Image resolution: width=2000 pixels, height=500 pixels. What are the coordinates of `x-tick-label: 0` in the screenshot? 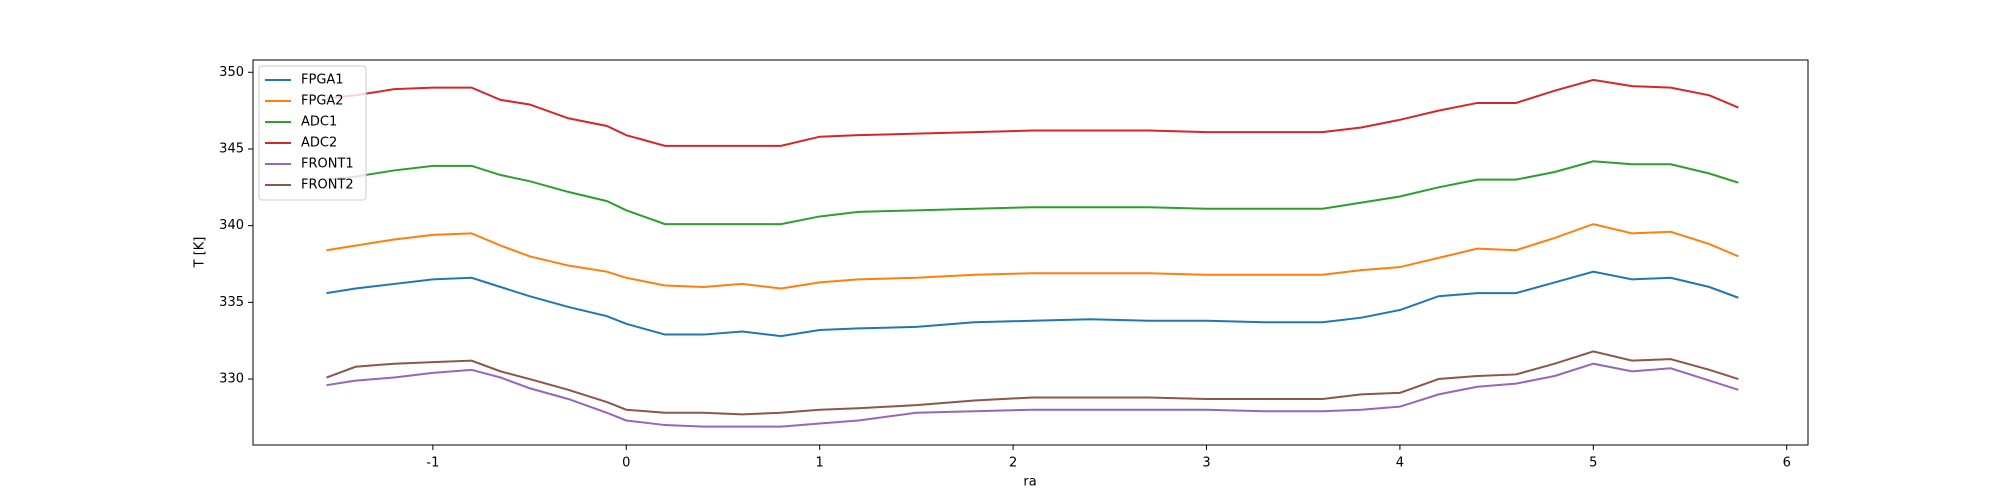 It's located at (626, 463).